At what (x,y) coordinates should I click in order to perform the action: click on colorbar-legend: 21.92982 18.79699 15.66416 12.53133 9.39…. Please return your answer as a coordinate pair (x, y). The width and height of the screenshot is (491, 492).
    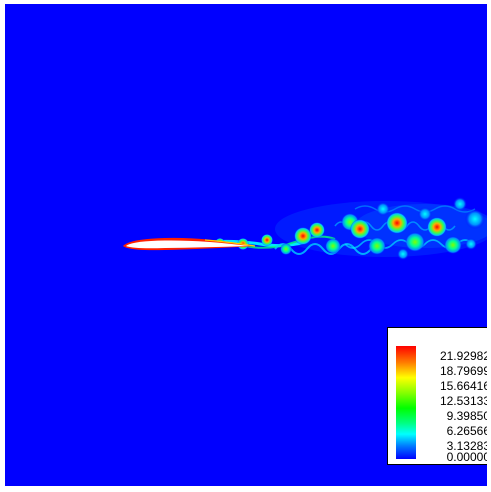
    Looking at the image, I should click on (437, 396).